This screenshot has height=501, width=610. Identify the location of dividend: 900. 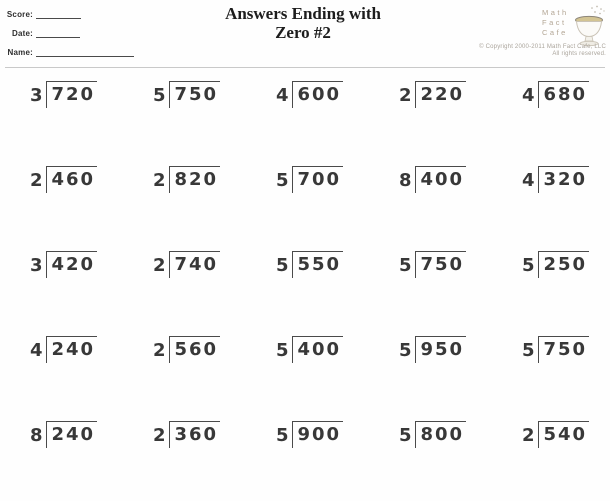
(318, 434).